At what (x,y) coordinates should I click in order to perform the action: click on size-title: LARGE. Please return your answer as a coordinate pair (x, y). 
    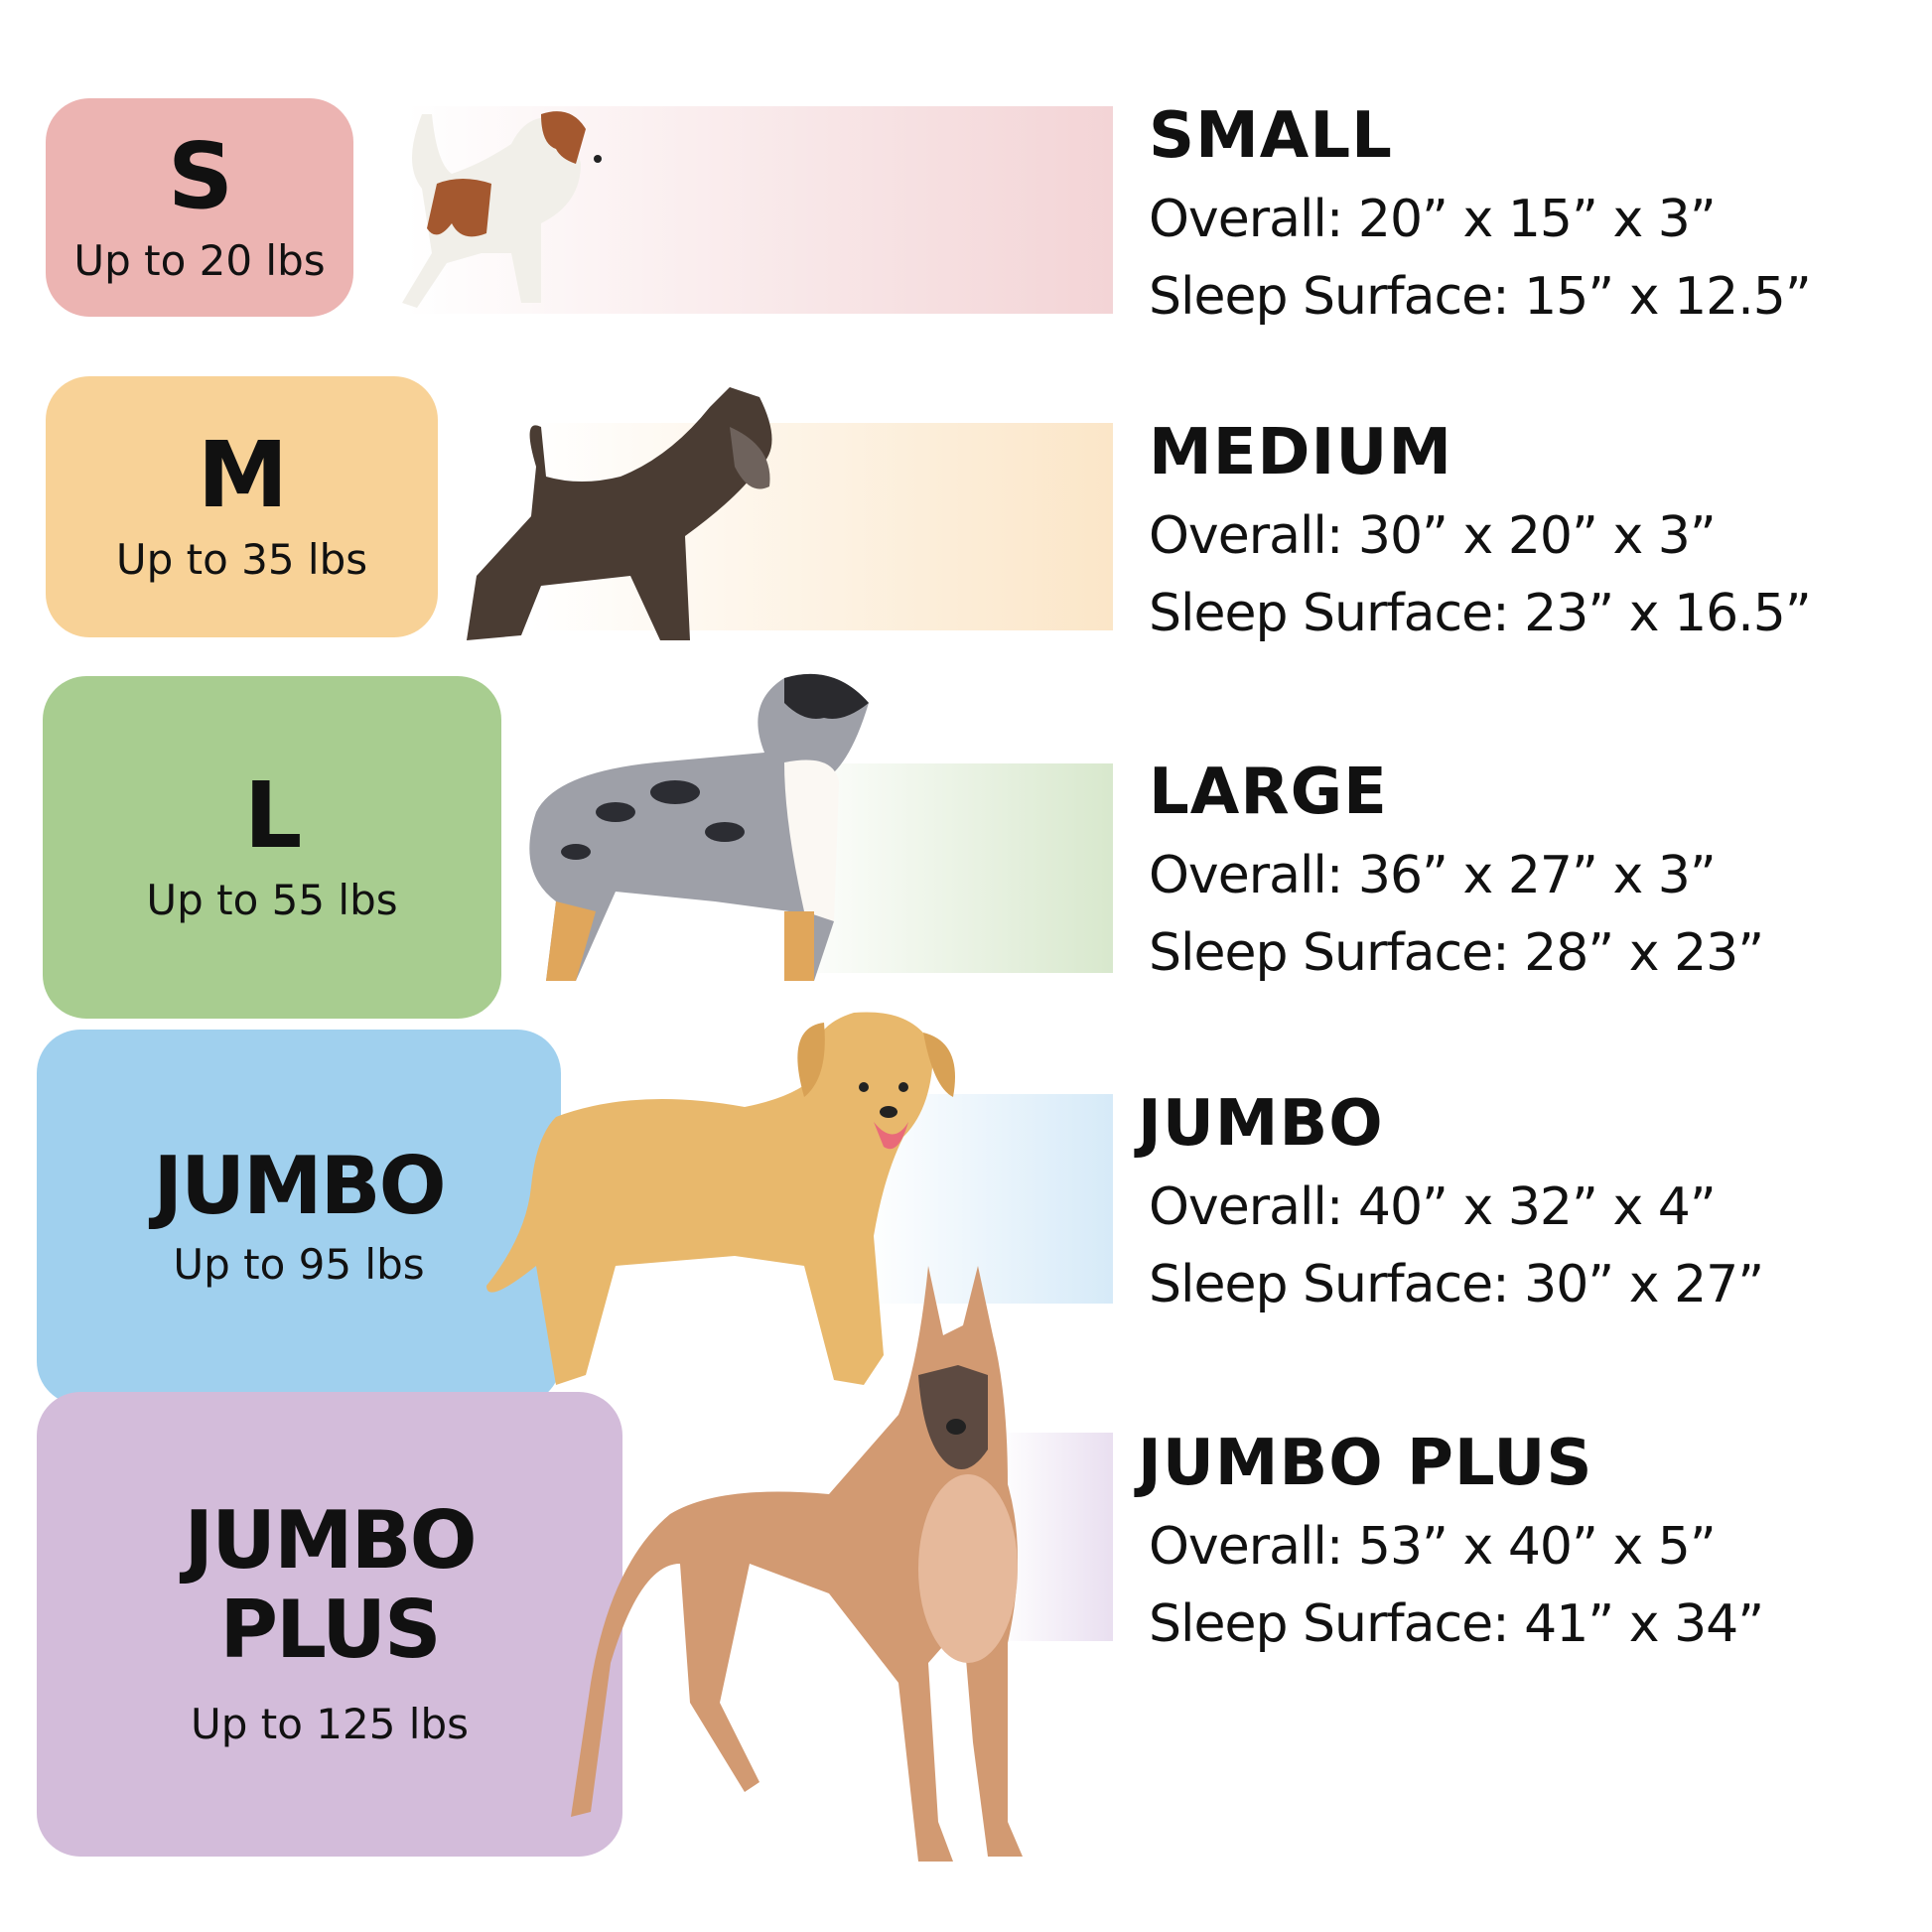
    Looking at the image, I should click on (1268, 792).